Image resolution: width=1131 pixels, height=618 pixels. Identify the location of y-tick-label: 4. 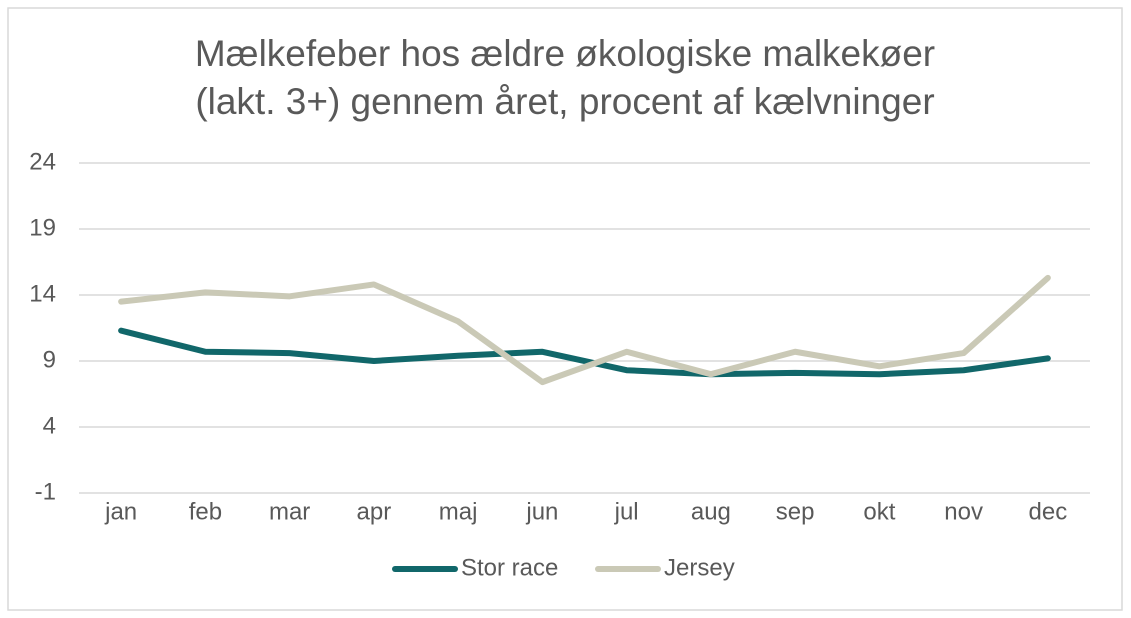
(49, 425).